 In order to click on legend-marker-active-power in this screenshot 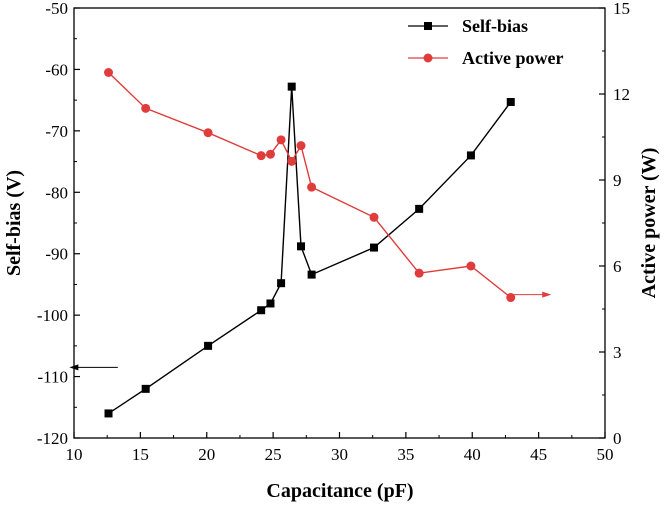, I will do `click(428, 58)`.